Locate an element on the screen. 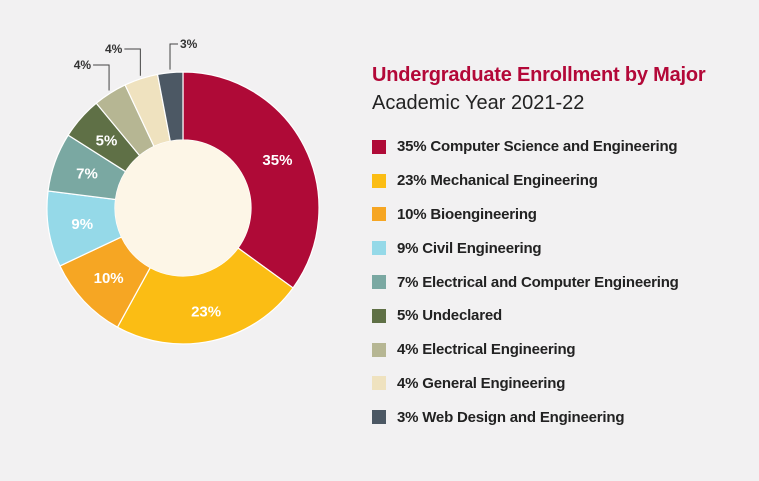 This screenshot has width=759, height=481. legend-item-general-engineering: 4% General Engineering is located at coordinates (562, 384).